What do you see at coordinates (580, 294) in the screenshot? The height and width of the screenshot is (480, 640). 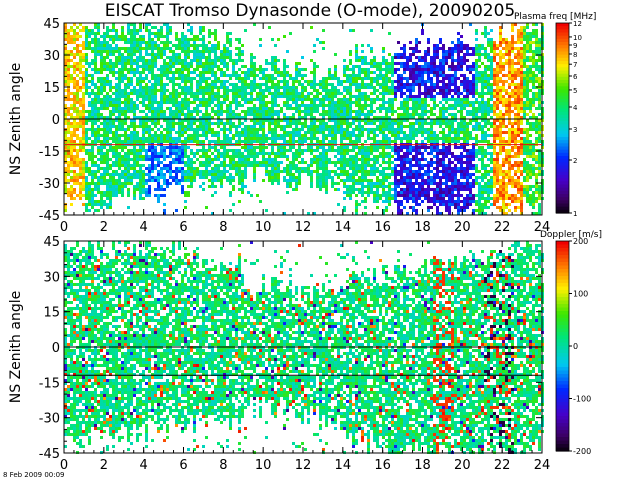 I see `colorbar-tick-label: 100` at bounding box center [580, 294].